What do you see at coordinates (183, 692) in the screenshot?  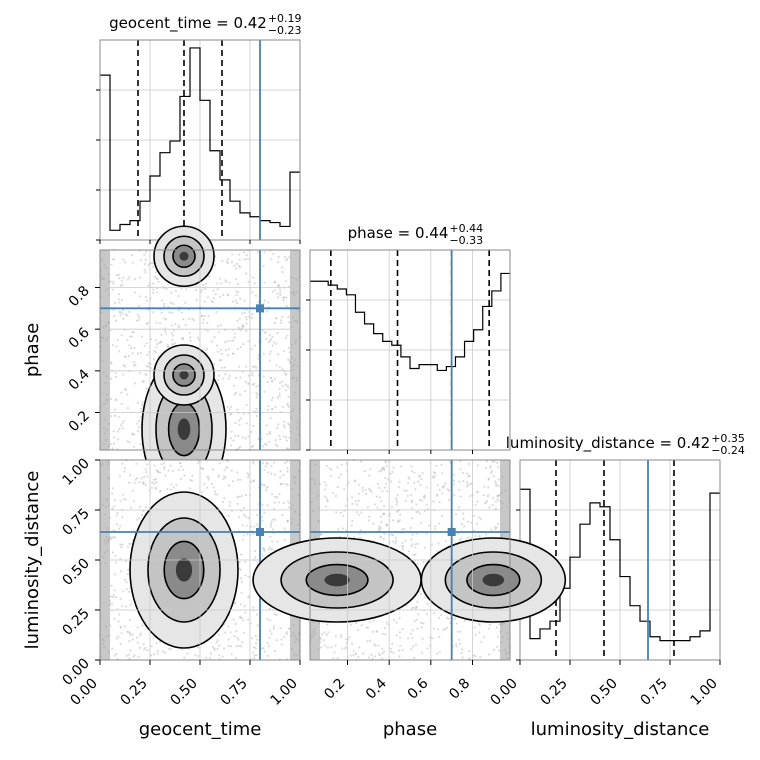 I see `x-tick-label: 0.50` at bounding box center [183, 692].